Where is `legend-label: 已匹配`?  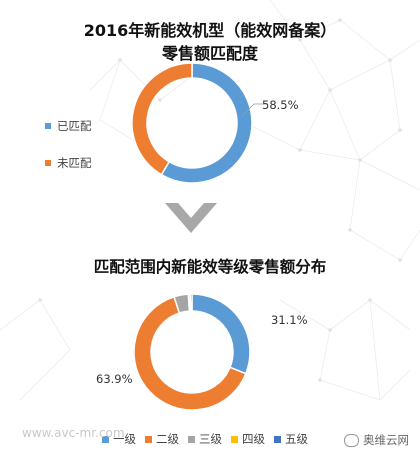 legend-label: 已匹配 is located at coordinates (74, 126).